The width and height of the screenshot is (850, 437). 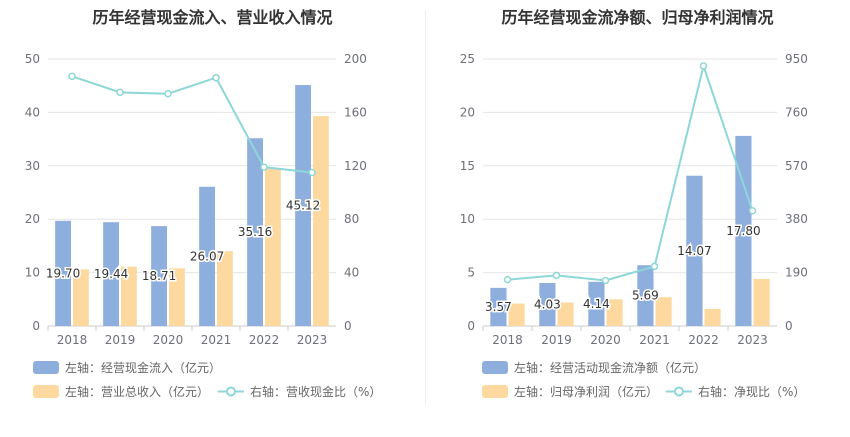 What do you see at coordinates (610, 368) in the screenshot?
I see `legend-label: 左轴：经营活动现金流净额（亿元）` at bounding box center [610, 368].